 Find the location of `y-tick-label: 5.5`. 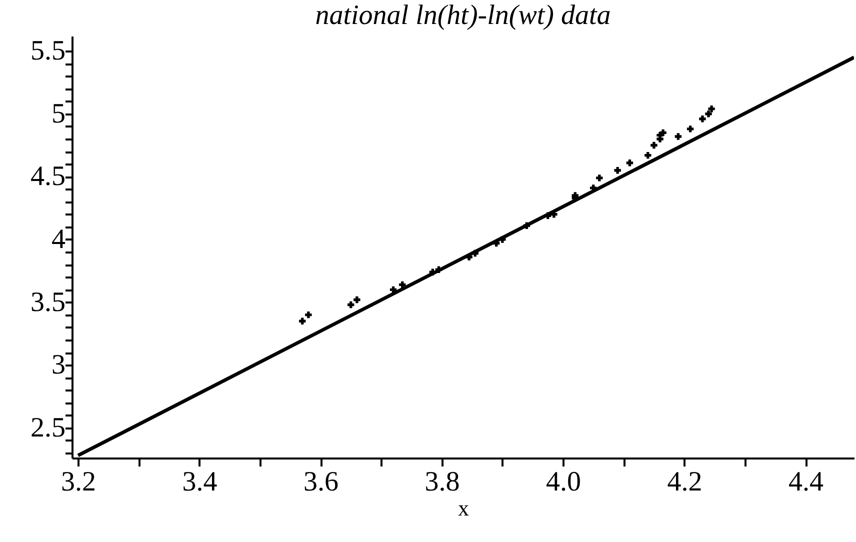

y-tick-label: 5.5 is located at coordinates (48, 51).